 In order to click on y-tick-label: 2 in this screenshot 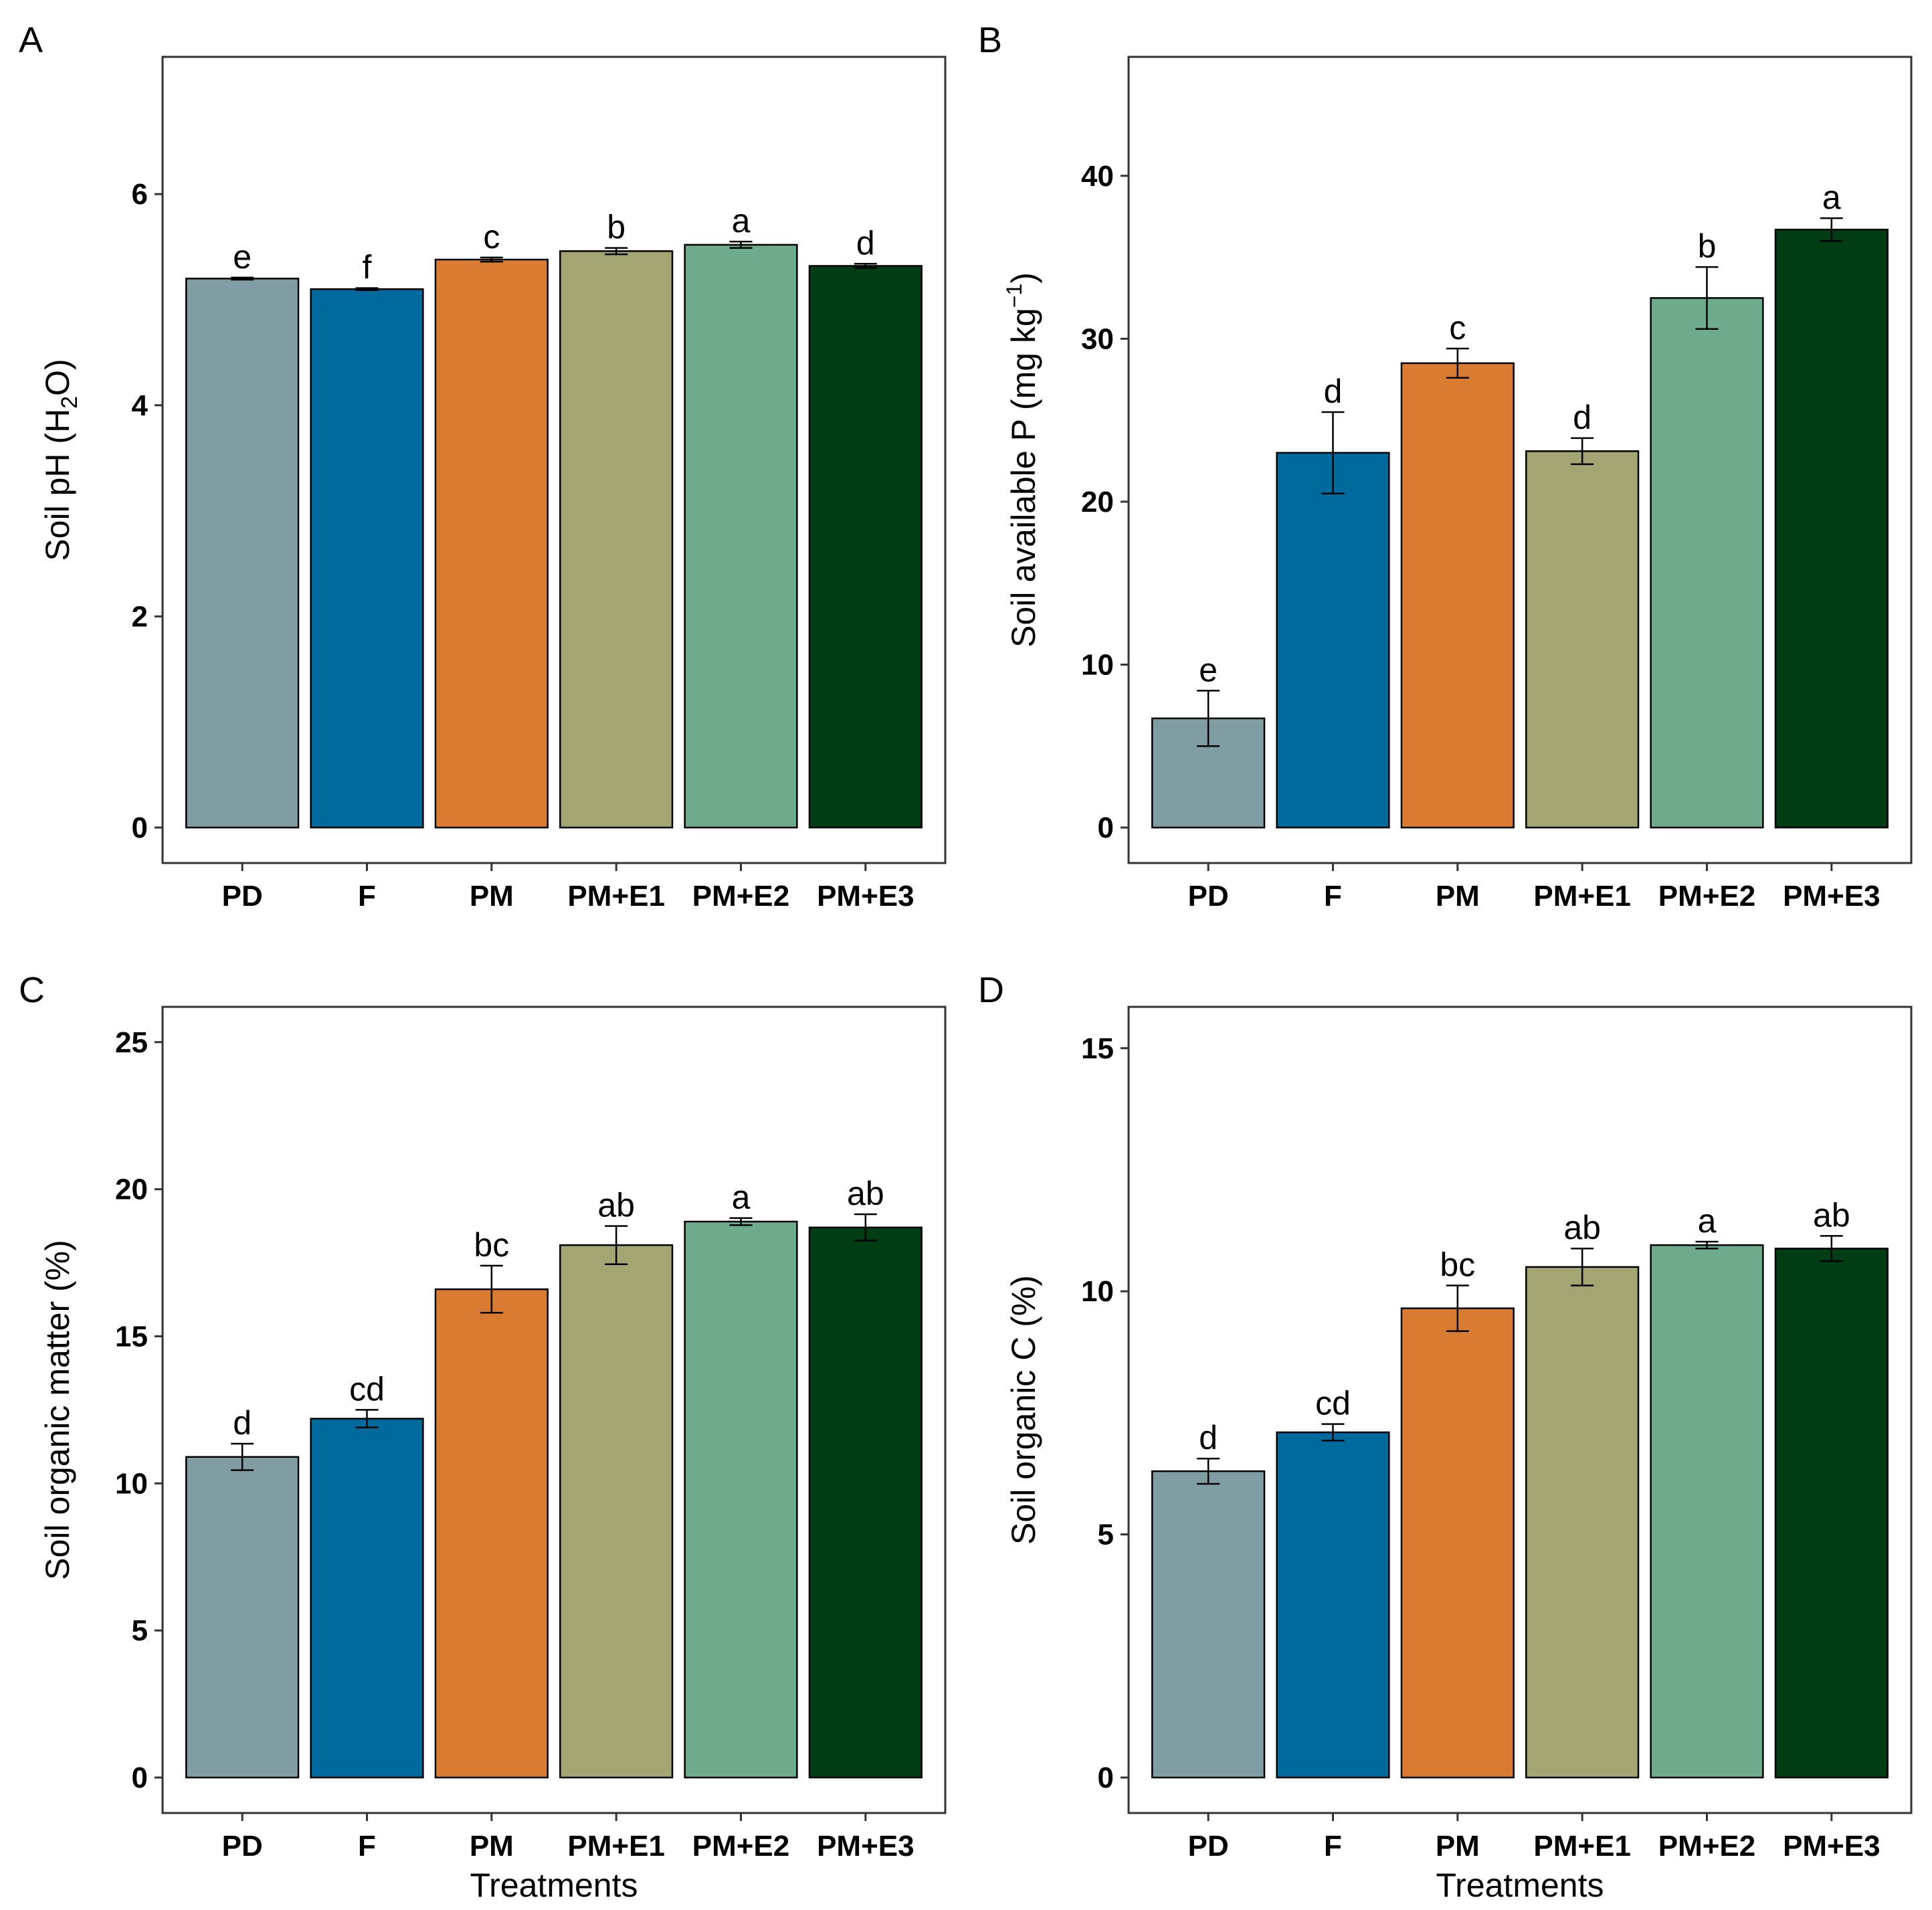, I will do `click(140, 616)`.